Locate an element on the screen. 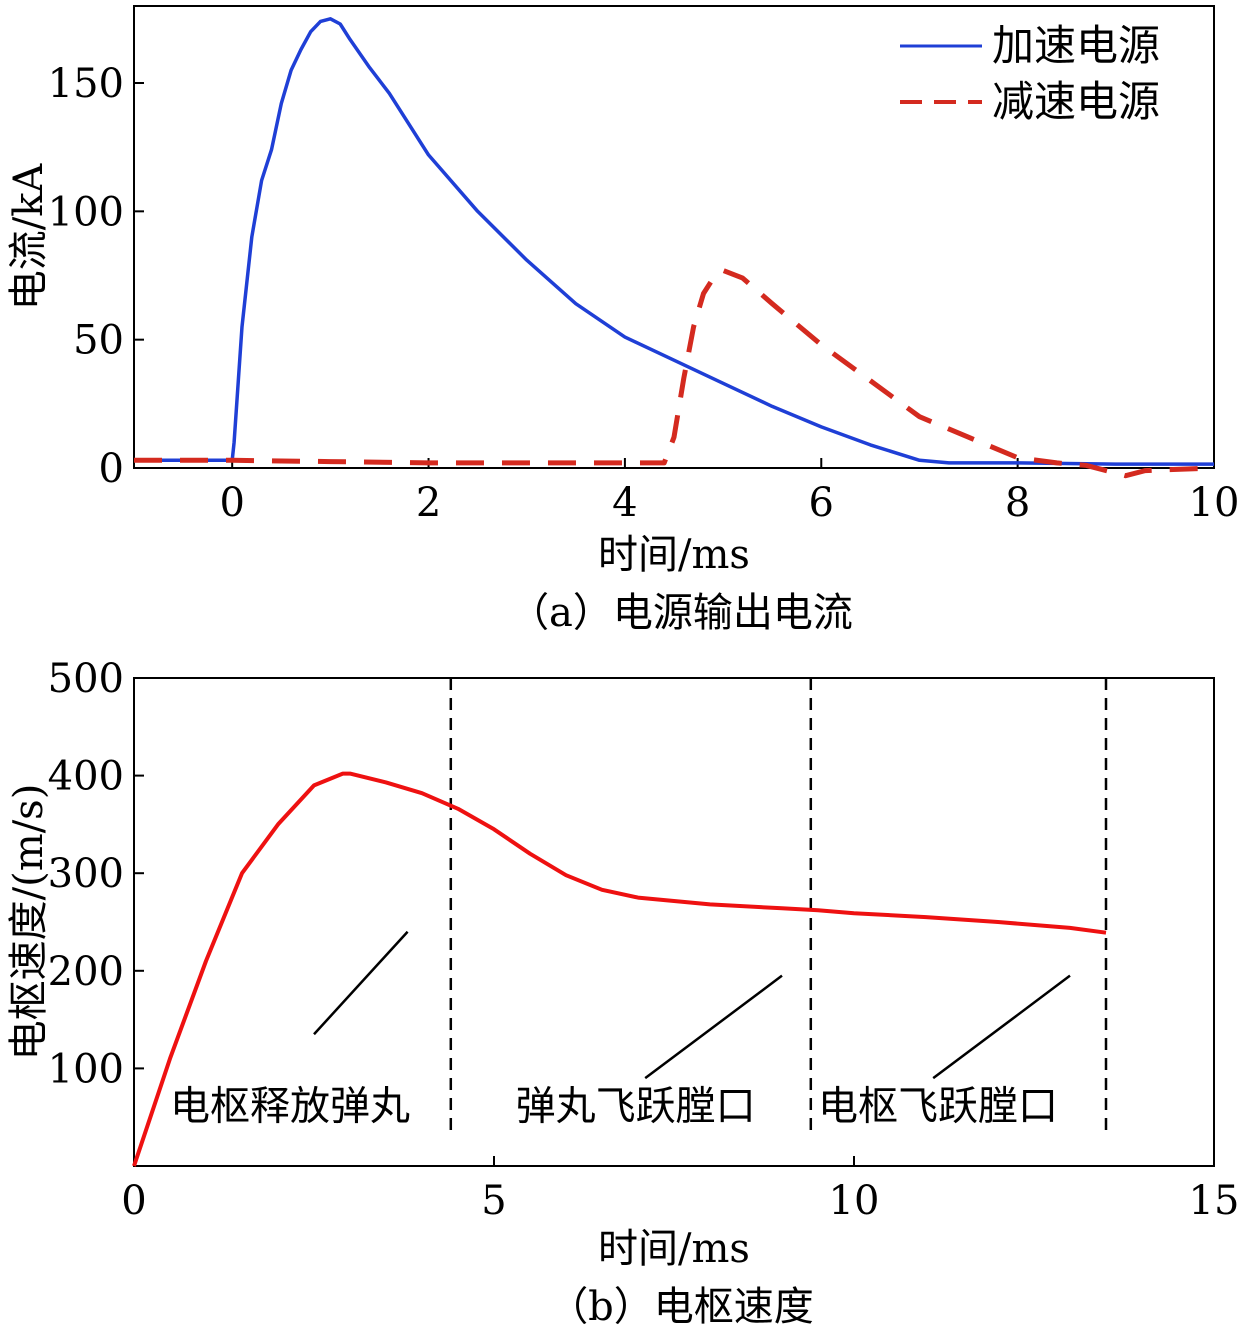 The width and height of the screenshot is (1242, 1332). panel-a-caption: （a）电源输出电流 is located at coordinates (681, 613).